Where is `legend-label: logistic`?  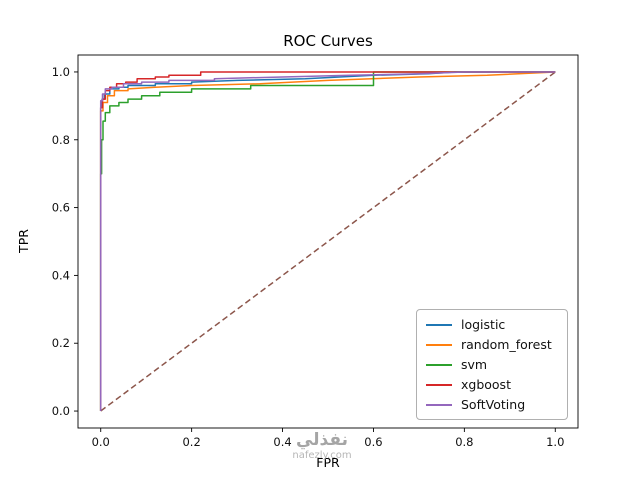
legend-label: logistic is located at coordinates (483, 324).